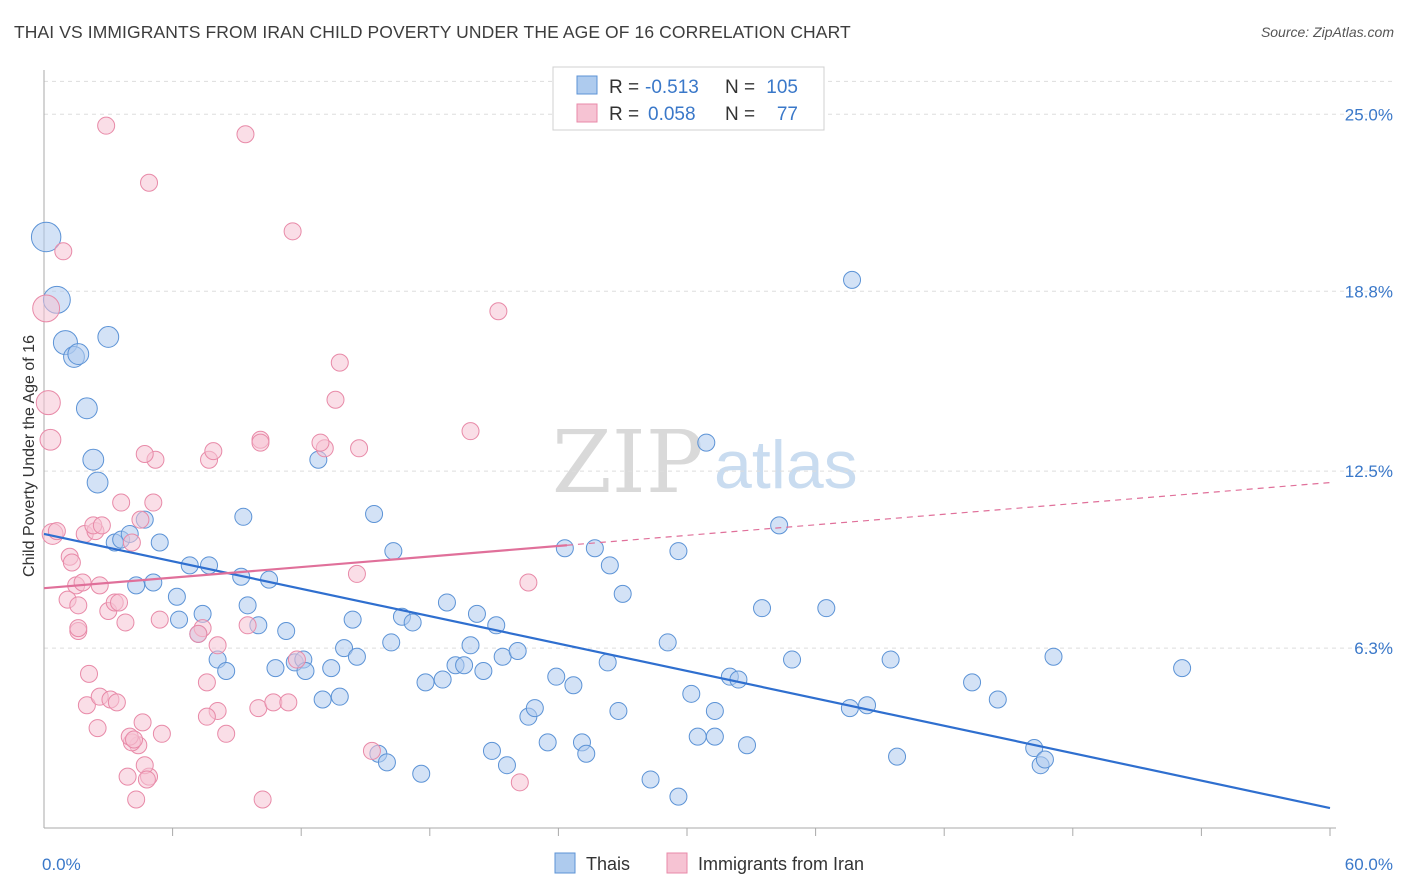 This screenshot has width=1406, height=892. I want to click on legend-thai-swatch, so click(587, 85).